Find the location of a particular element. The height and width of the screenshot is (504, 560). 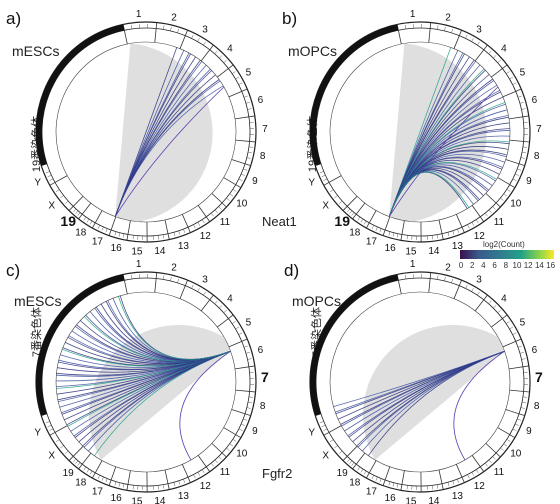

chromosome-axis-label: 7番染色体 is located at coordinates (36, 332).